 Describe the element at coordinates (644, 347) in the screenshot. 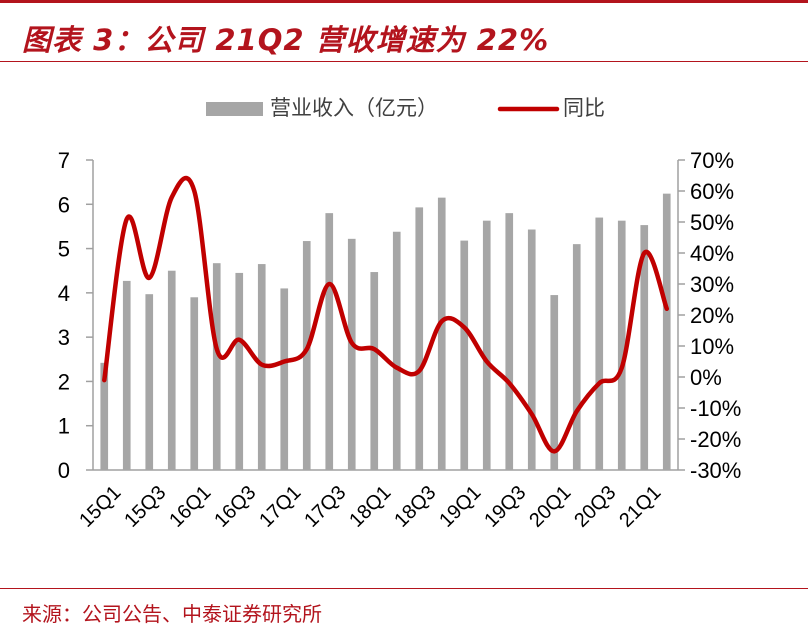

I see `bar-21Q1` at that location.